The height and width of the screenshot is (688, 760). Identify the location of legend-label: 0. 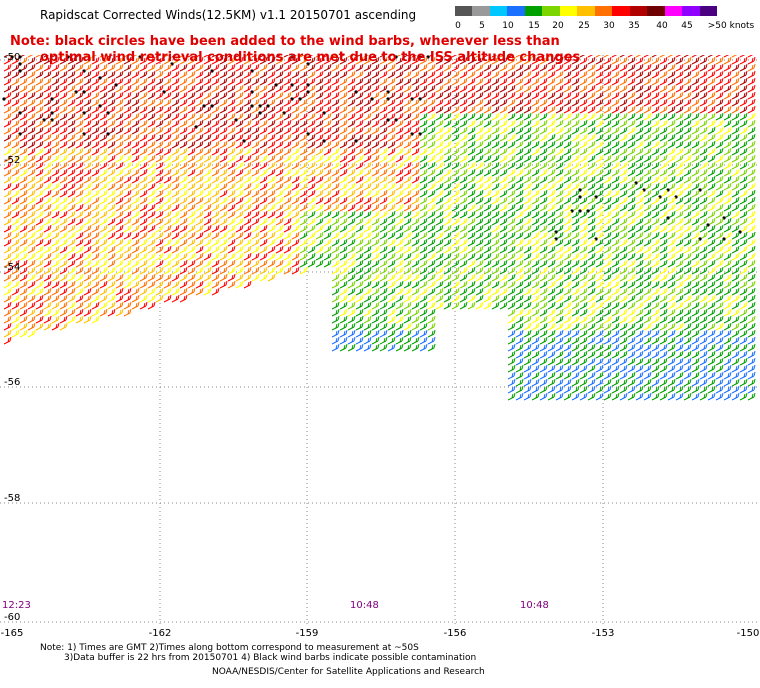
(458, 26).